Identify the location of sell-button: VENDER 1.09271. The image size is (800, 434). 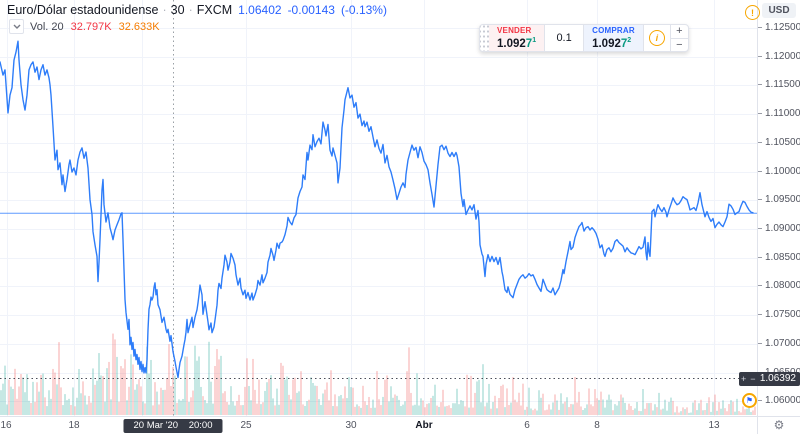
(517, 38).